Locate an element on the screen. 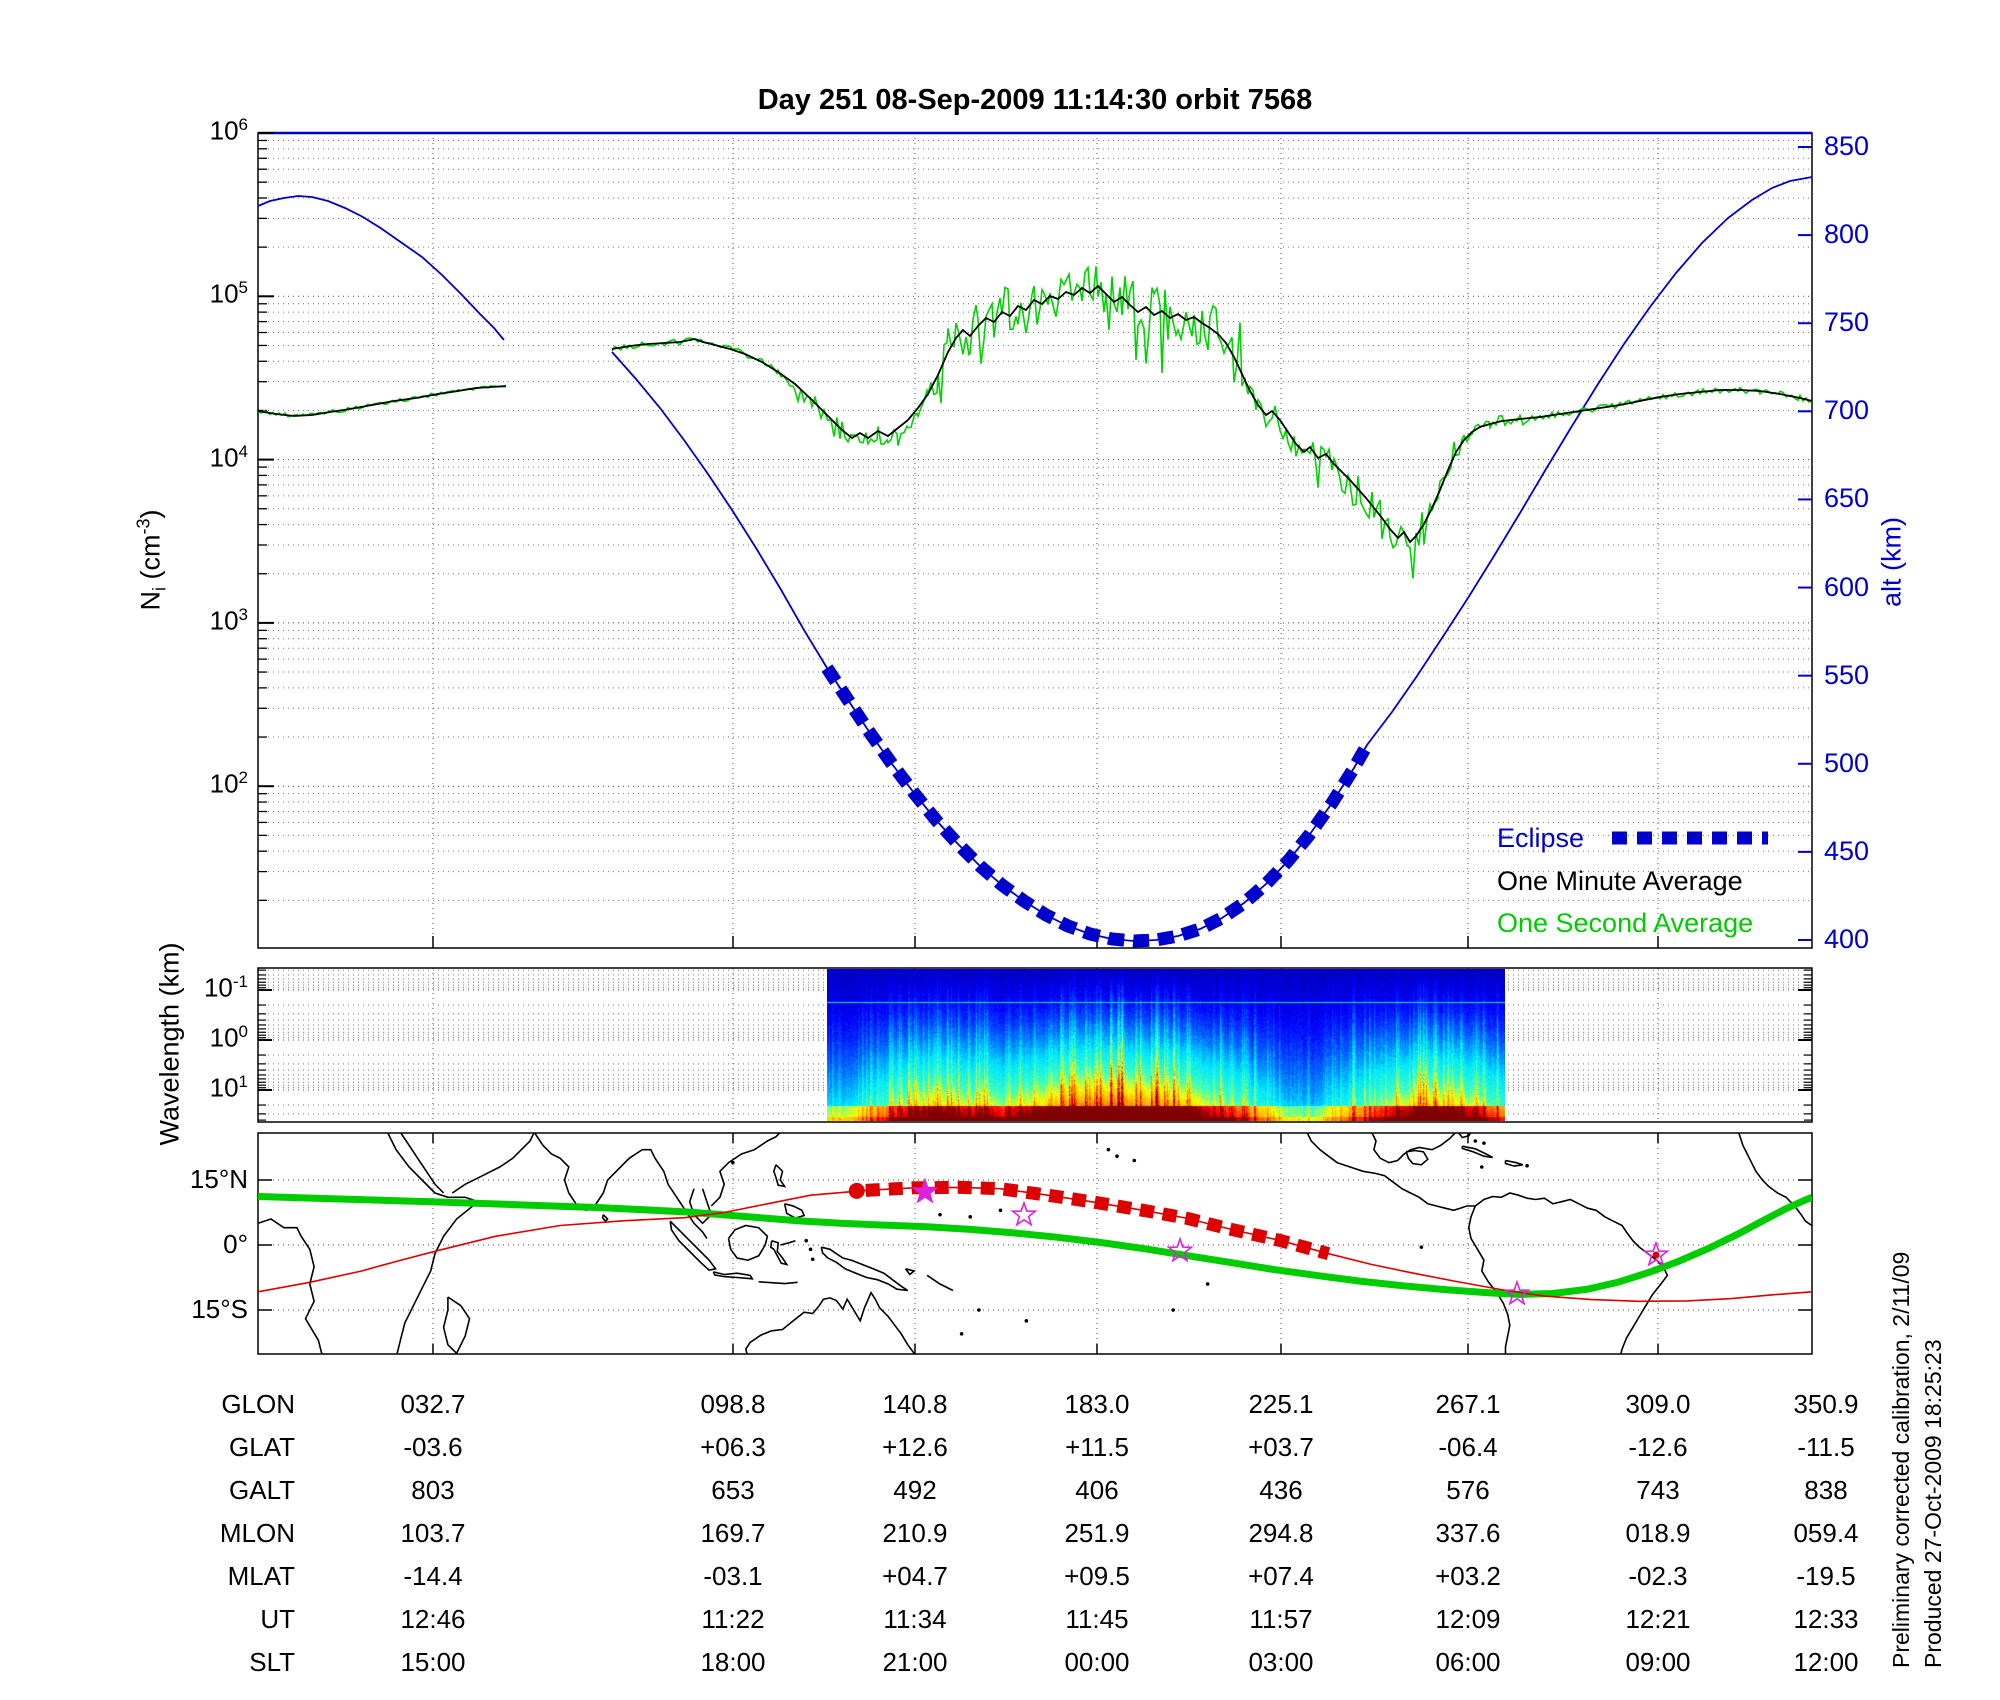  table-cell-glon-5: 267.1 is located at coordinates (1468, 1404).